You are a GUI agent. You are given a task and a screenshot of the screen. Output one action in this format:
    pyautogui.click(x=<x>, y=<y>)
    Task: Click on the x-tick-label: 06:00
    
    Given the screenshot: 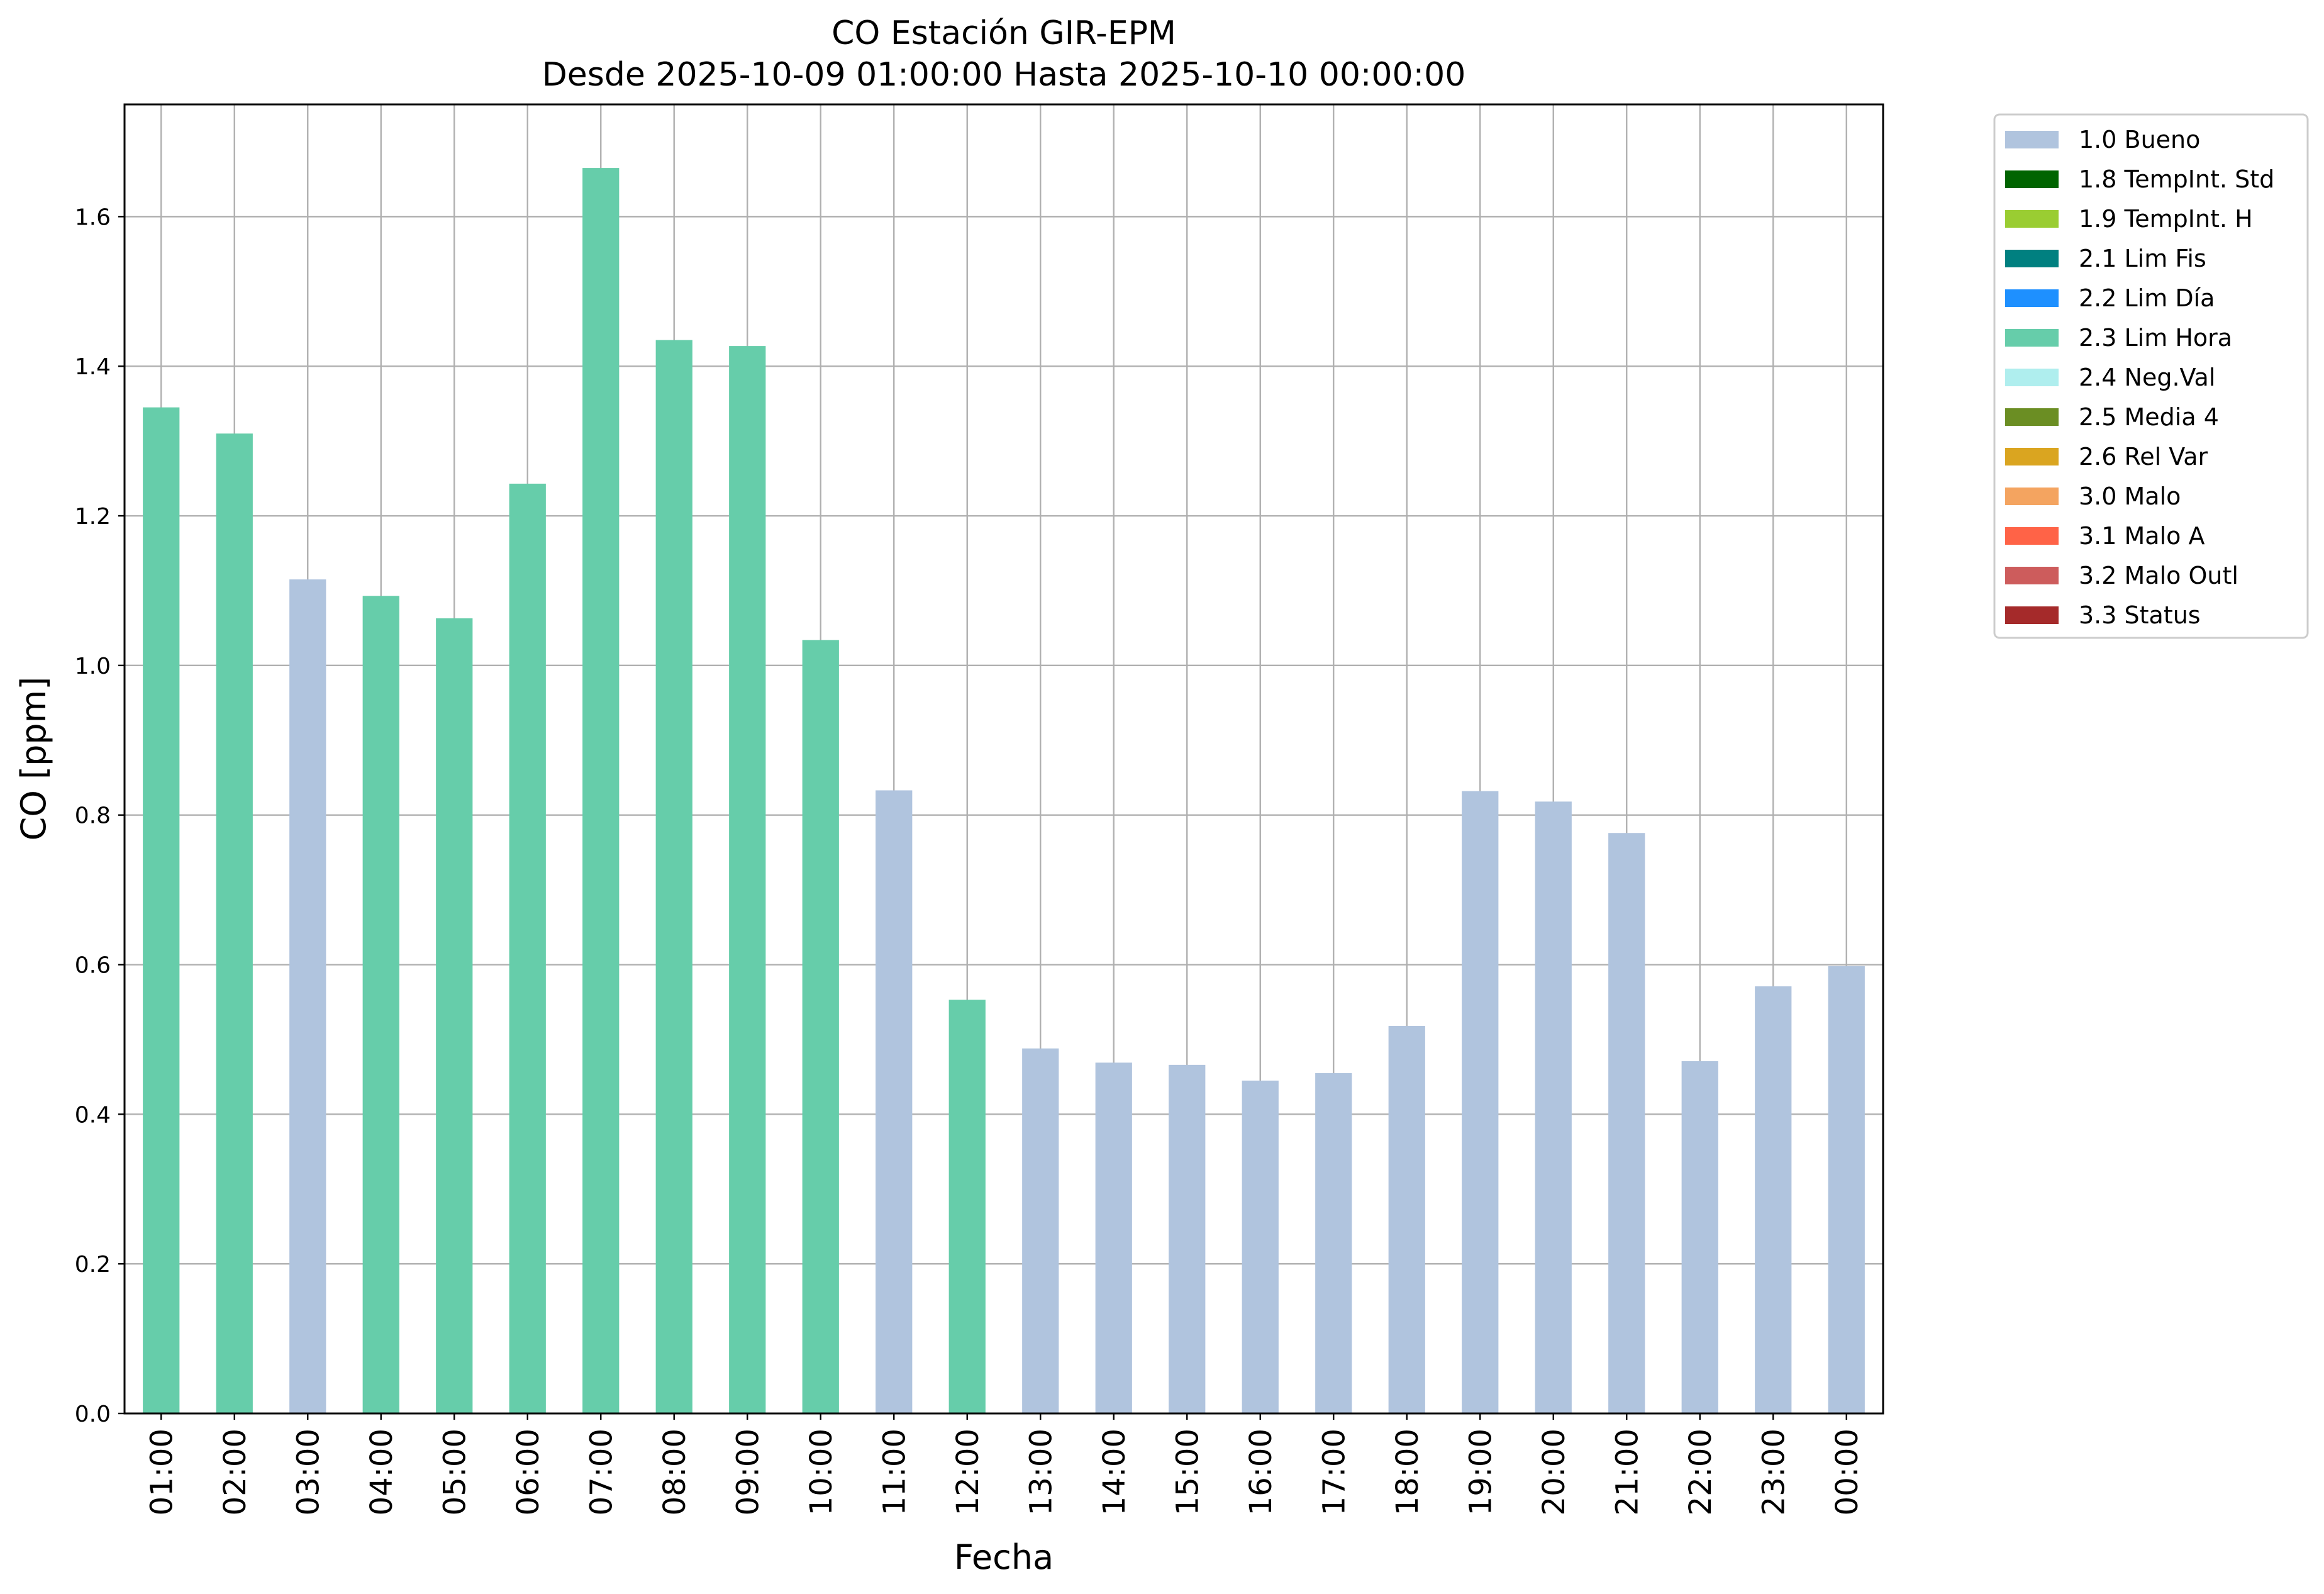 What is the action you would take?
    pyautogui.click(x=528, y=1472)
    